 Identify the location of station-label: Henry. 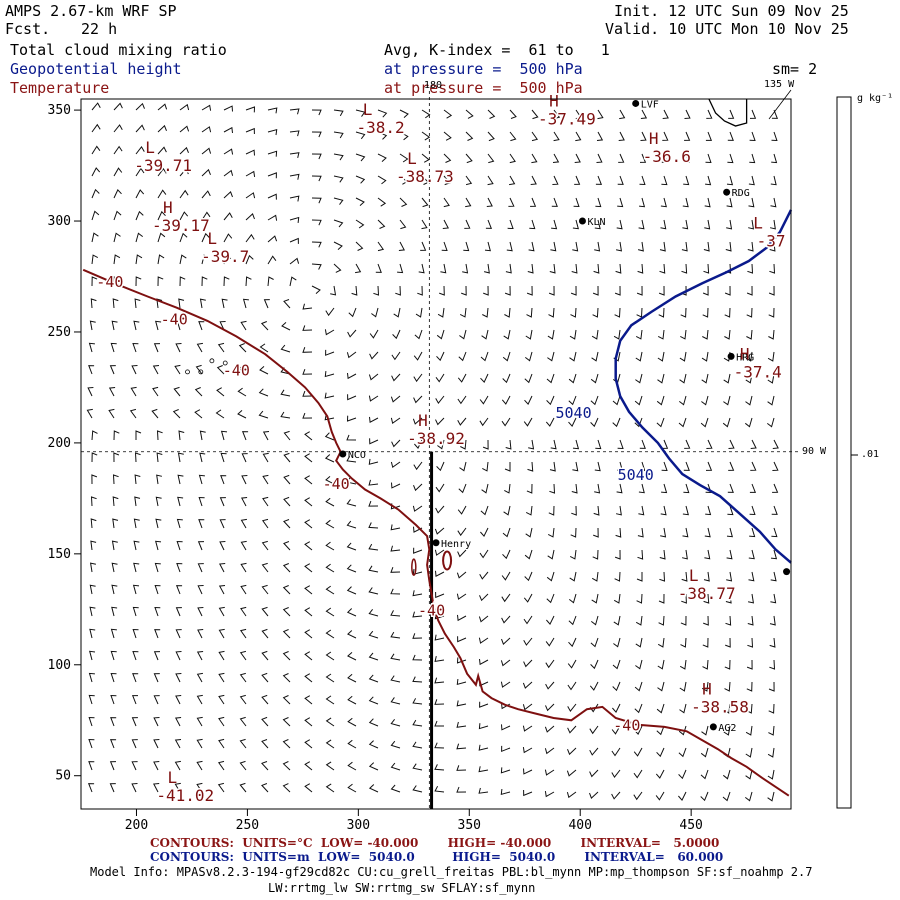
(456, 544).